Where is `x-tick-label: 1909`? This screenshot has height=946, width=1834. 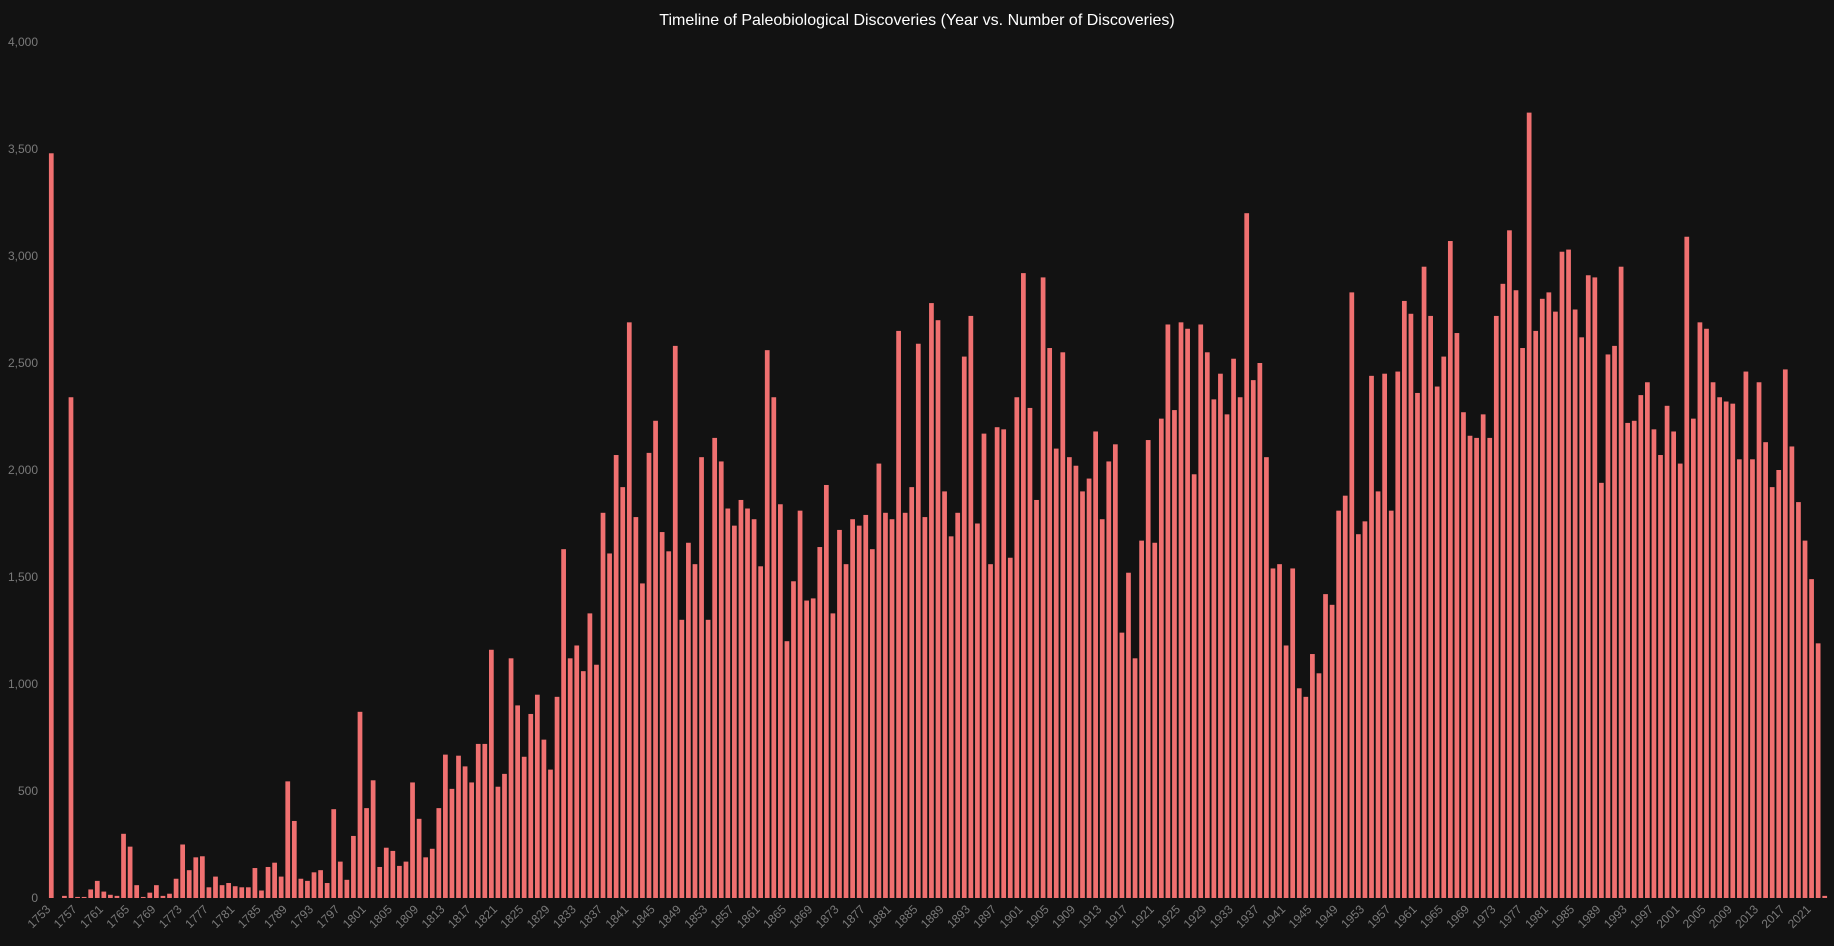 x-tick-label: 1909 is located at coordinates (1063, 916).